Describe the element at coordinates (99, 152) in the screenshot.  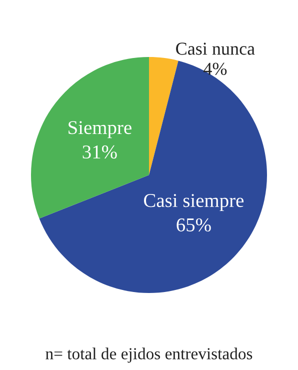
I see `data-label: 31%` at that location.